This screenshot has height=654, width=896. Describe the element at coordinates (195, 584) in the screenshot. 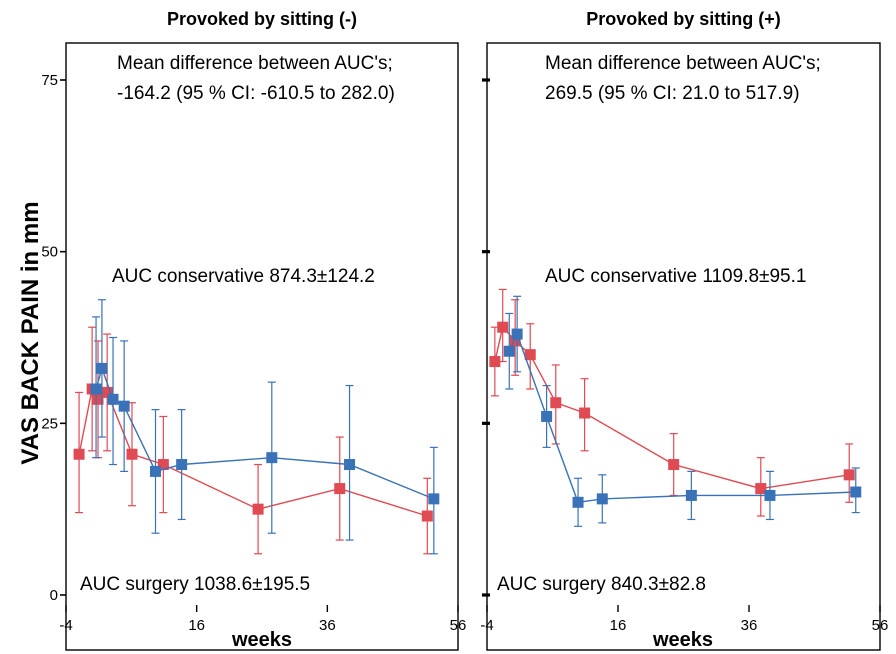

I see `auc-surgery: AUC surgery 1038.6±195.5` at that location.